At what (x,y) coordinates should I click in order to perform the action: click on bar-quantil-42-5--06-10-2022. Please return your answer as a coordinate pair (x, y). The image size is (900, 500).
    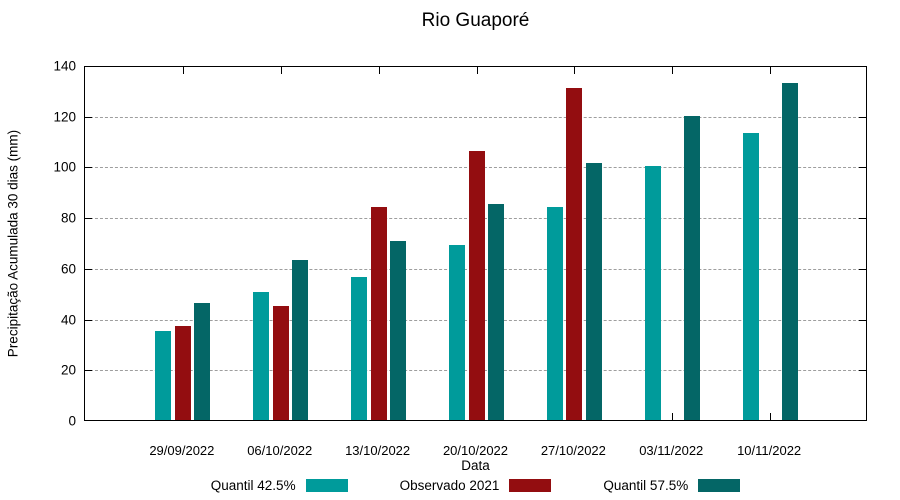
    Looking at the image, I should click on (261, 355).